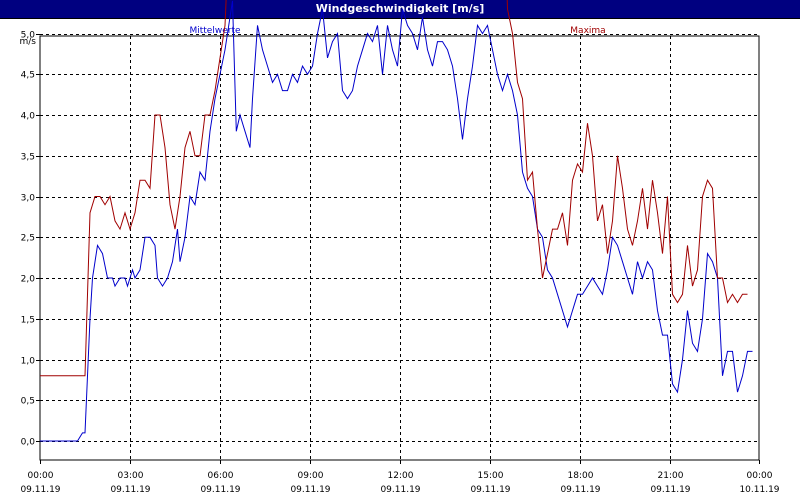 This screenshot has height=500, width=800. I want to click on y-tick-label: 2,5, so click(28, 239).